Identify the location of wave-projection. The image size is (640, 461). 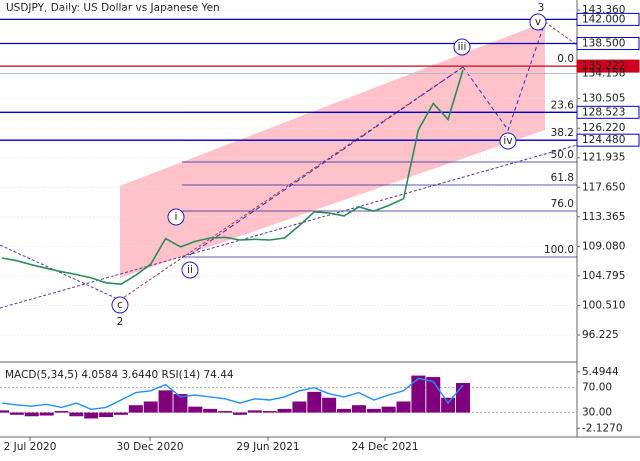
(504, 76).